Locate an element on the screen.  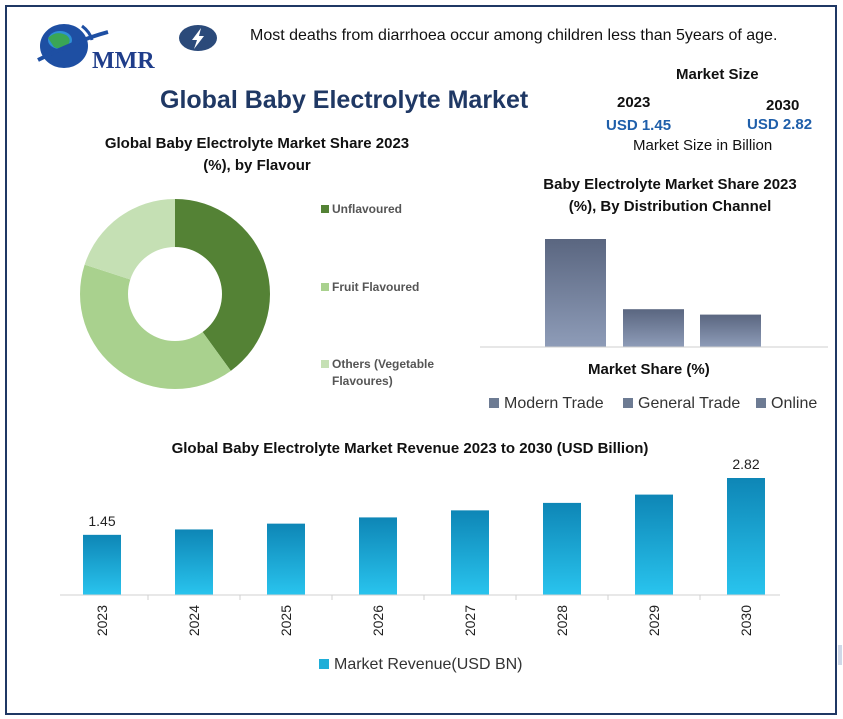
revenue-tick-label: 2028 is located at coordinates (562, 620).